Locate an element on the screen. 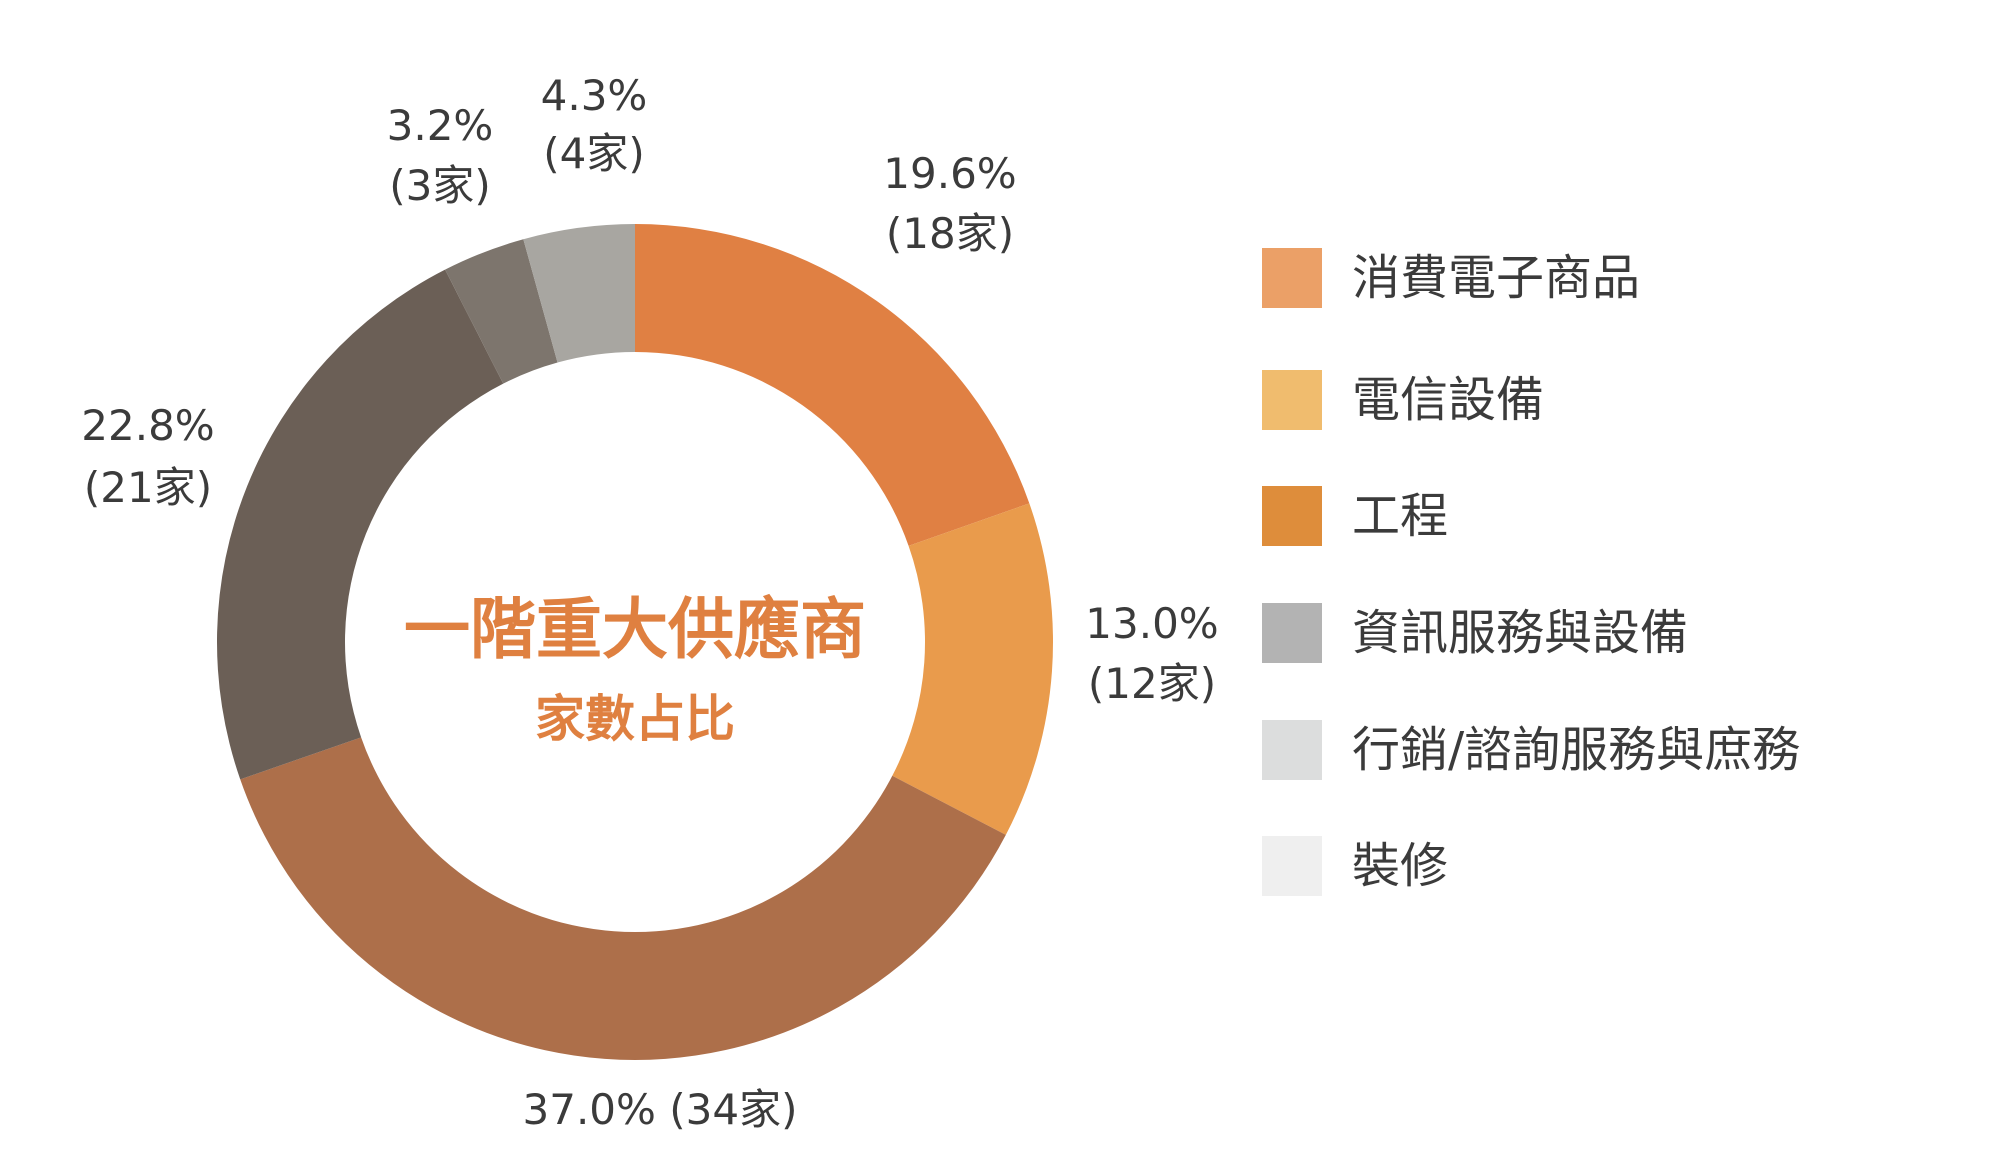  slice-count-label: (21家) is located at coordinates (148, 487).